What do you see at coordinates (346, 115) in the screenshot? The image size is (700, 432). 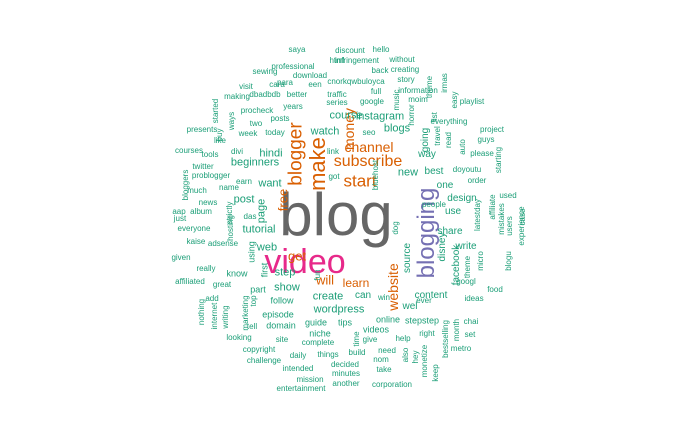 I see `word-course: course` at bounding box center [346, 115].